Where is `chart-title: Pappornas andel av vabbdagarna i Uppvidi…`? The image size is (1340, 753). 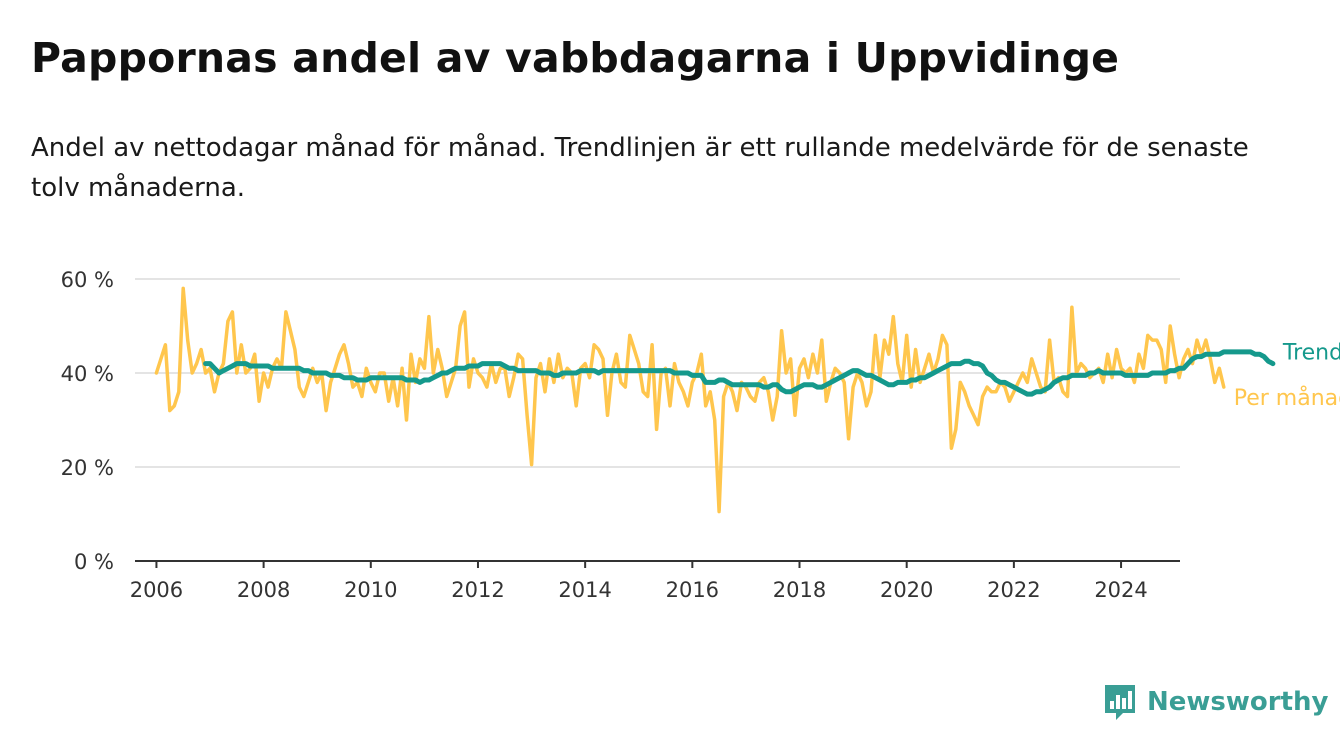
chart-title: Pappornas andel av vabbdagarna i Uppvidi… is located at coordinates (575, 58).